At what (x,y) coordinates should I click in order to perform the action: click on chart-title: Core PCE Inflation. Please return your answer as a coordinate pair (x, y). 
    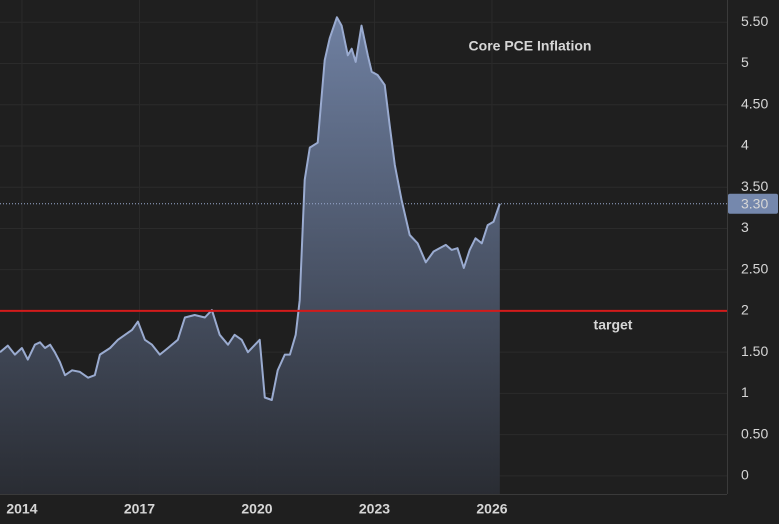
    Looking at the image, I should click on (530, 46).